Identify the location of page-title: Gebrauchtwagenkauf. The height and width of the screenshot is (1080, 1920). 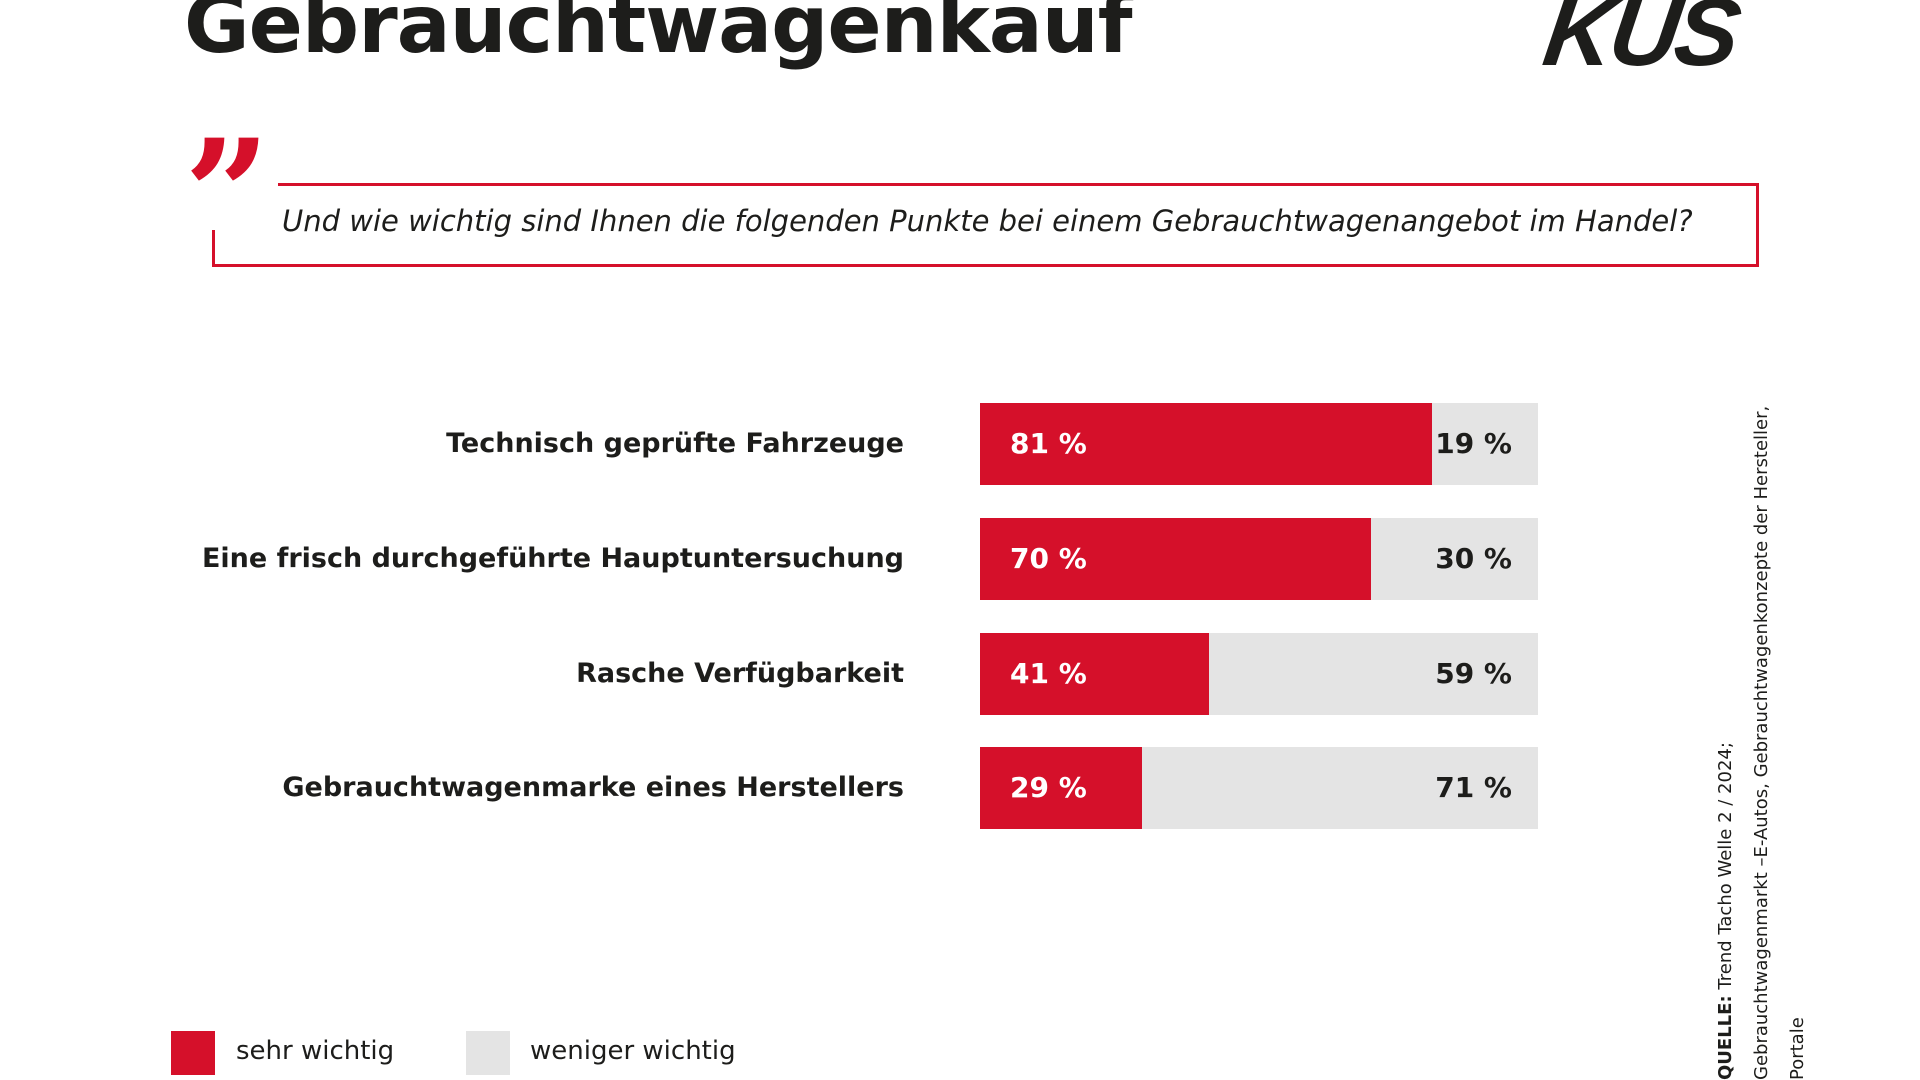
(658, 35).